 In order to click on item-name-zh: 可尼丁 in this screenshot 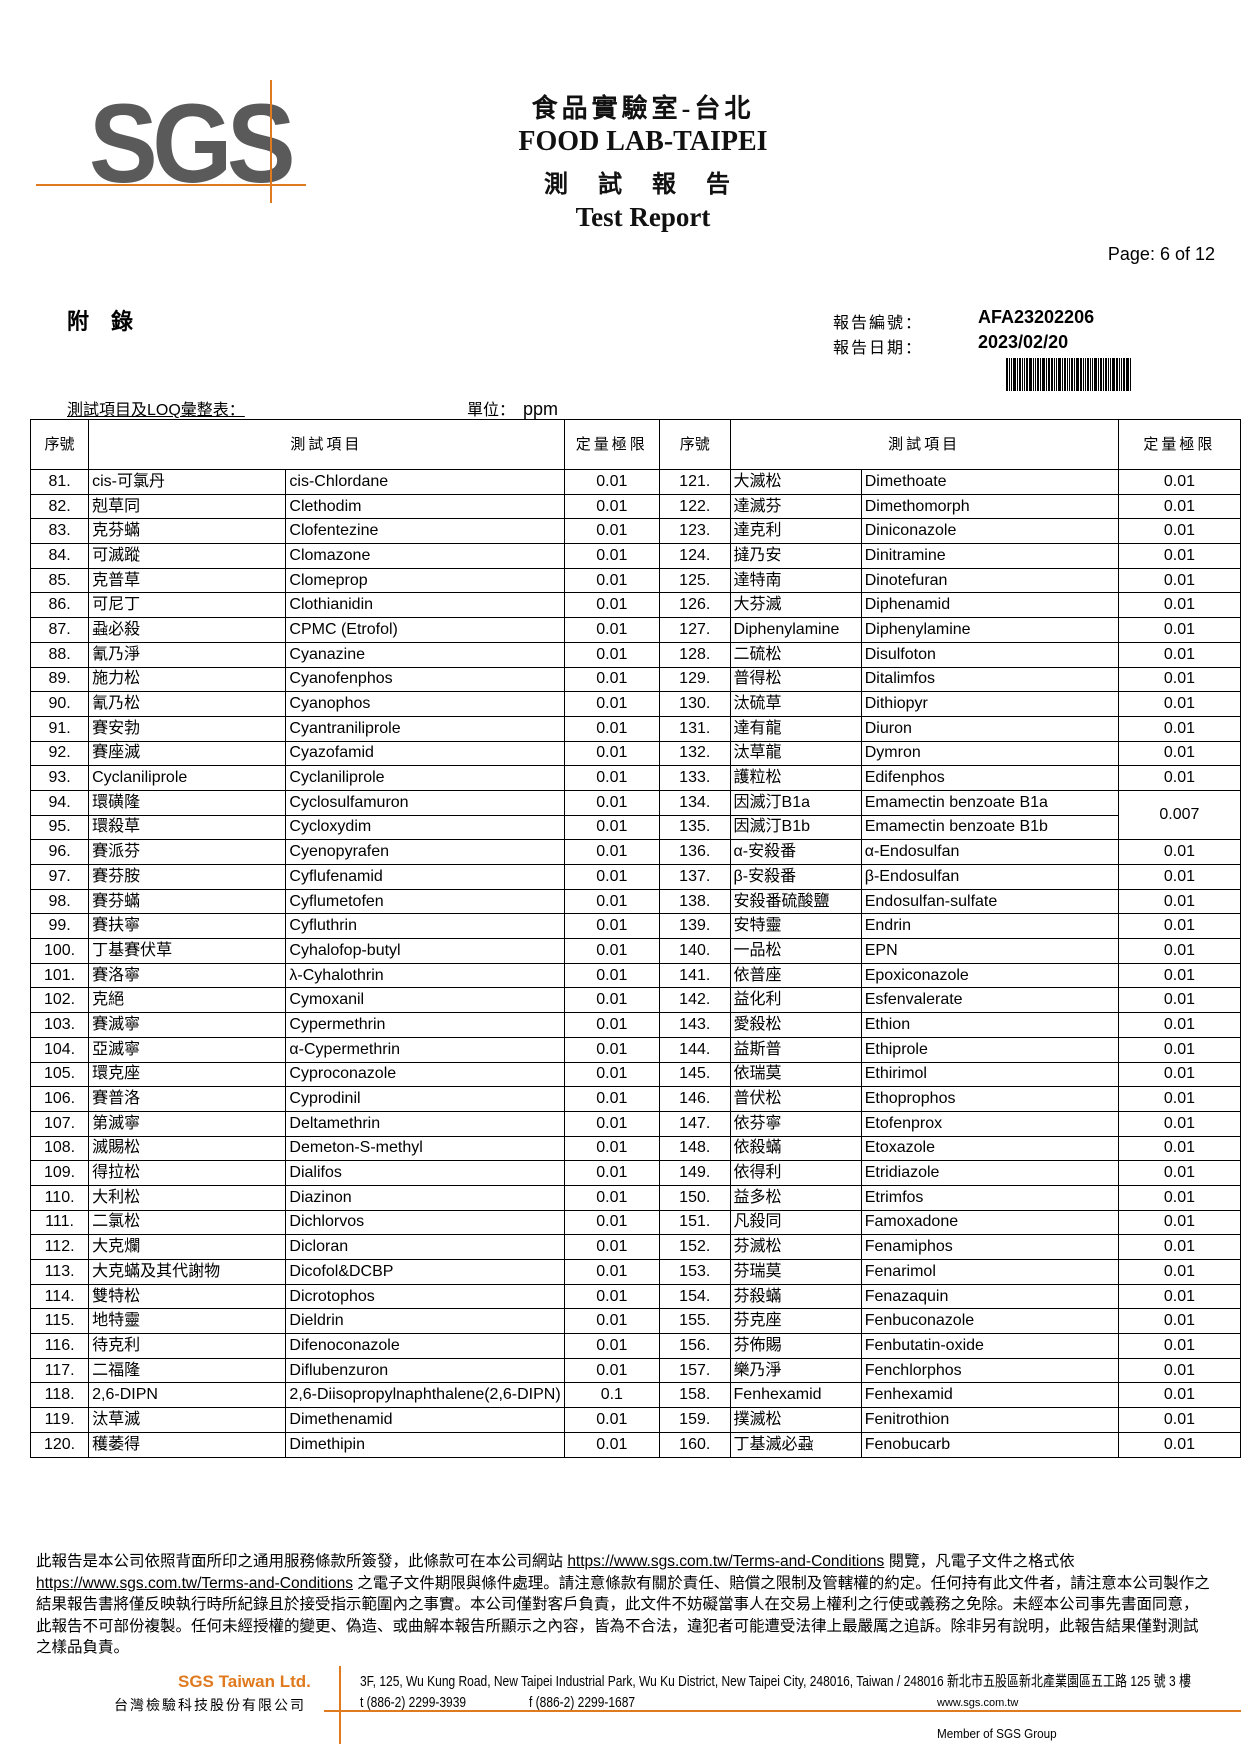, I will do `click(187, 605)`.